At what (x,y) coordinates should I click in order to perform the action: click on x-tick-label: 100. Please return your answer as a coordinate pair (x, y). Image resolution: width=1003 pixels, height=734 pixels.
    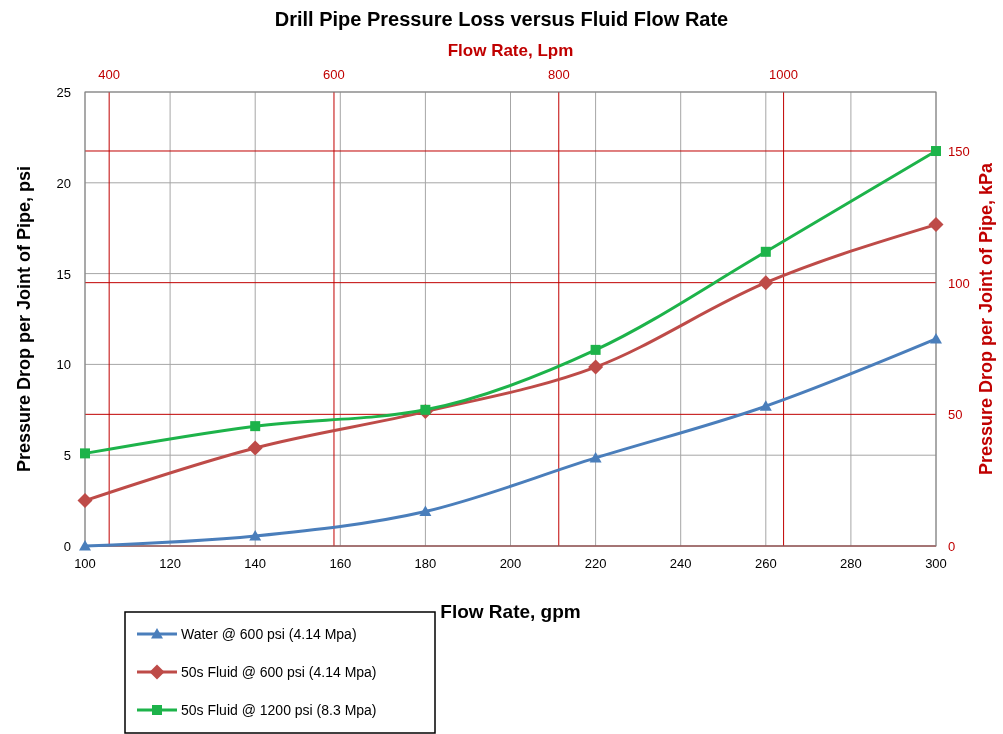
    Looking at the image, I should click on (85, 563).